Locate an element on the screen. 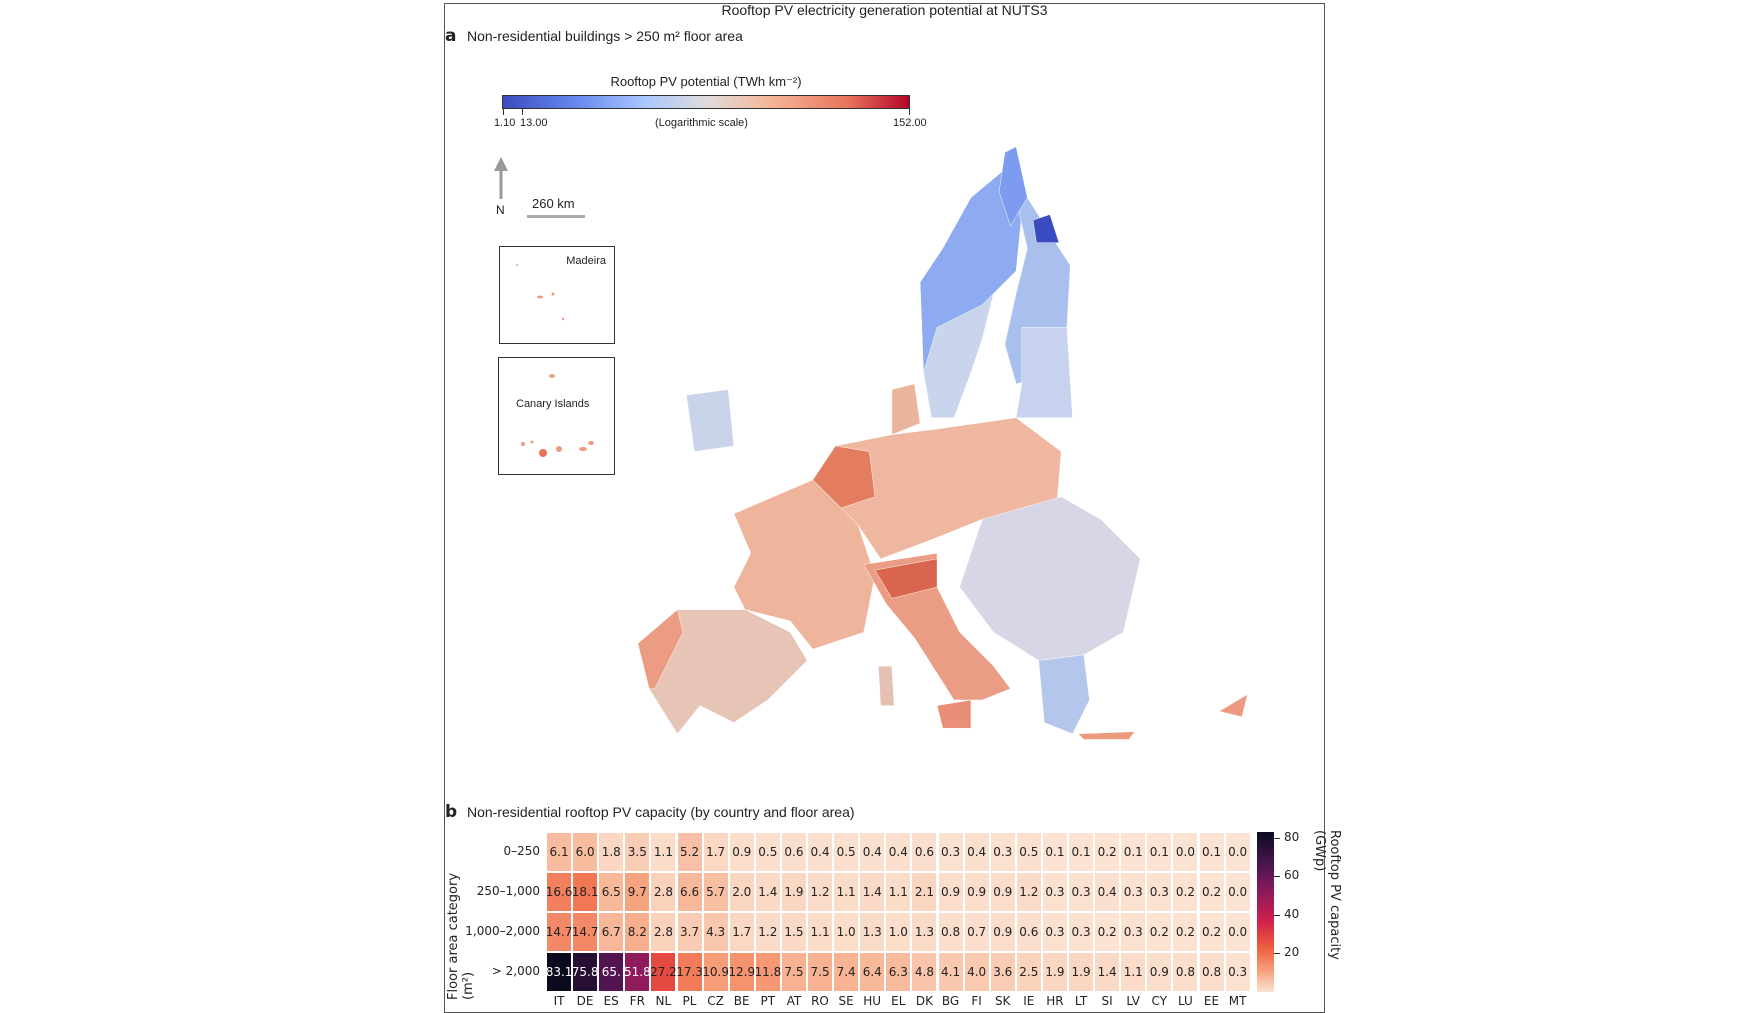  heatmap-cell: 5.2 is located at coordinates (689, 852).